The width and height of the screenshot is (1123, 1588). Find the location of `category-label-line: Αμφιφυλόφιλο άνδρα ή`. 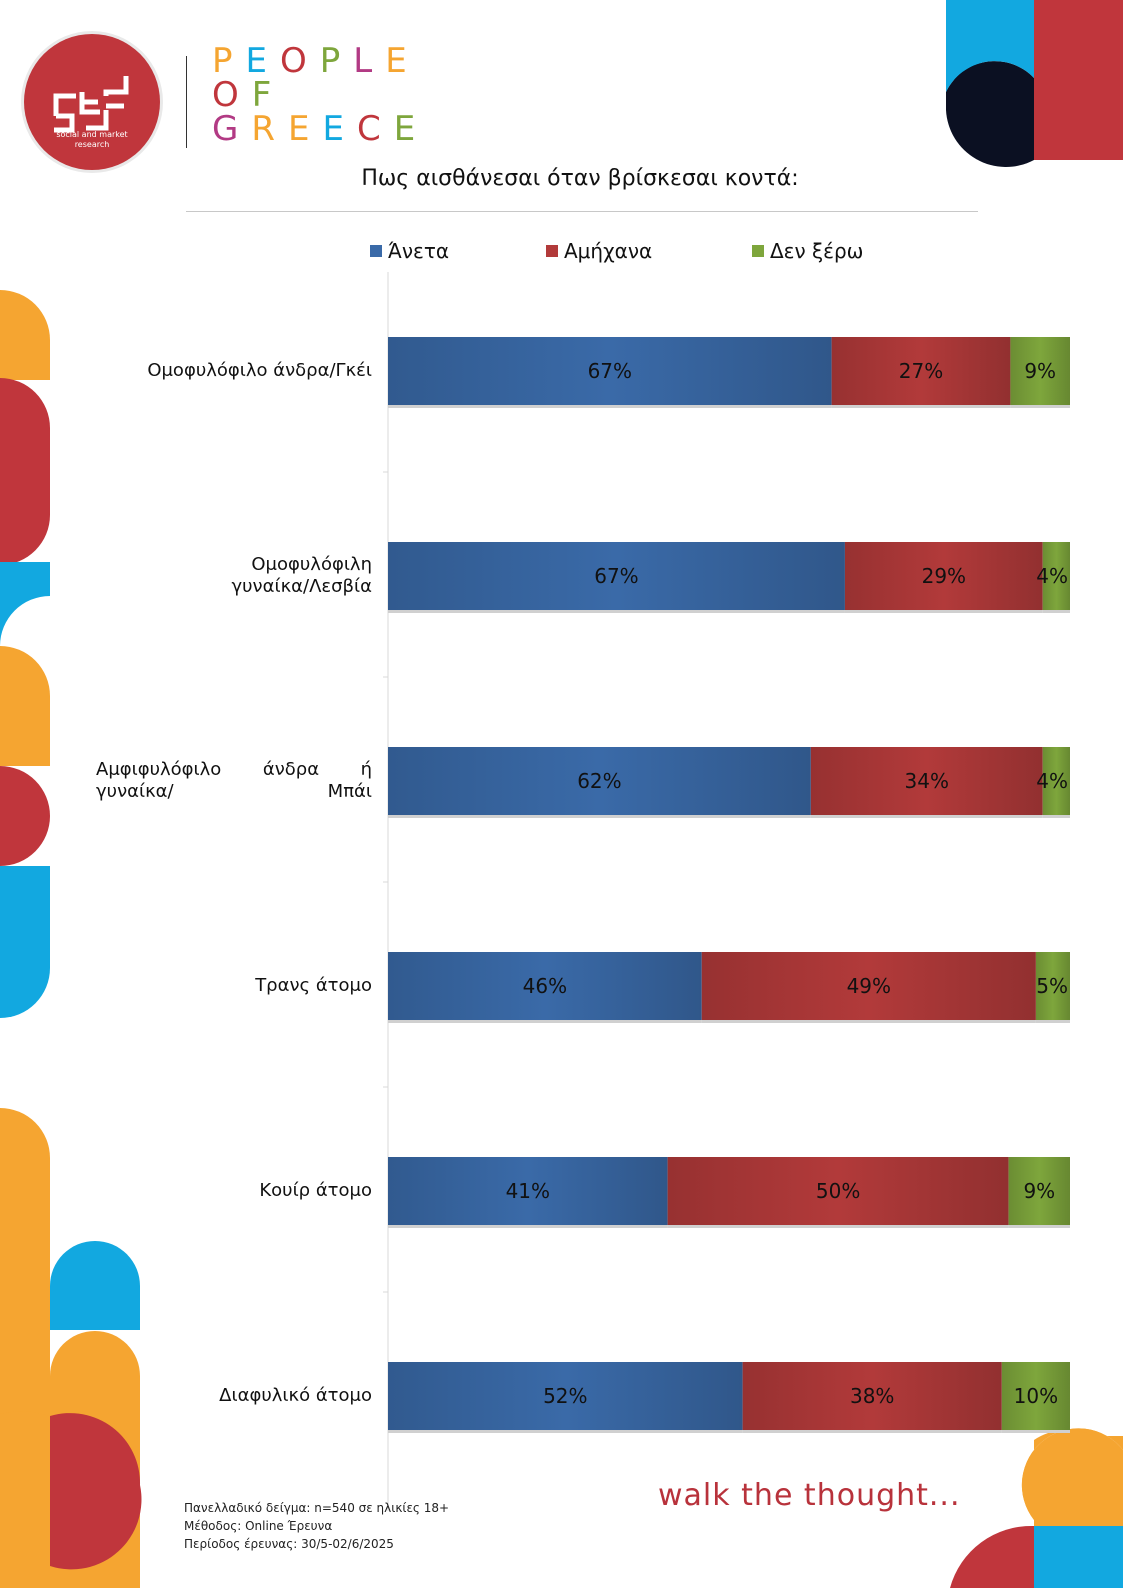

category-label-line: Αμφιφυλόφιλο άνδρα ή is located at coordinates (234, 769).